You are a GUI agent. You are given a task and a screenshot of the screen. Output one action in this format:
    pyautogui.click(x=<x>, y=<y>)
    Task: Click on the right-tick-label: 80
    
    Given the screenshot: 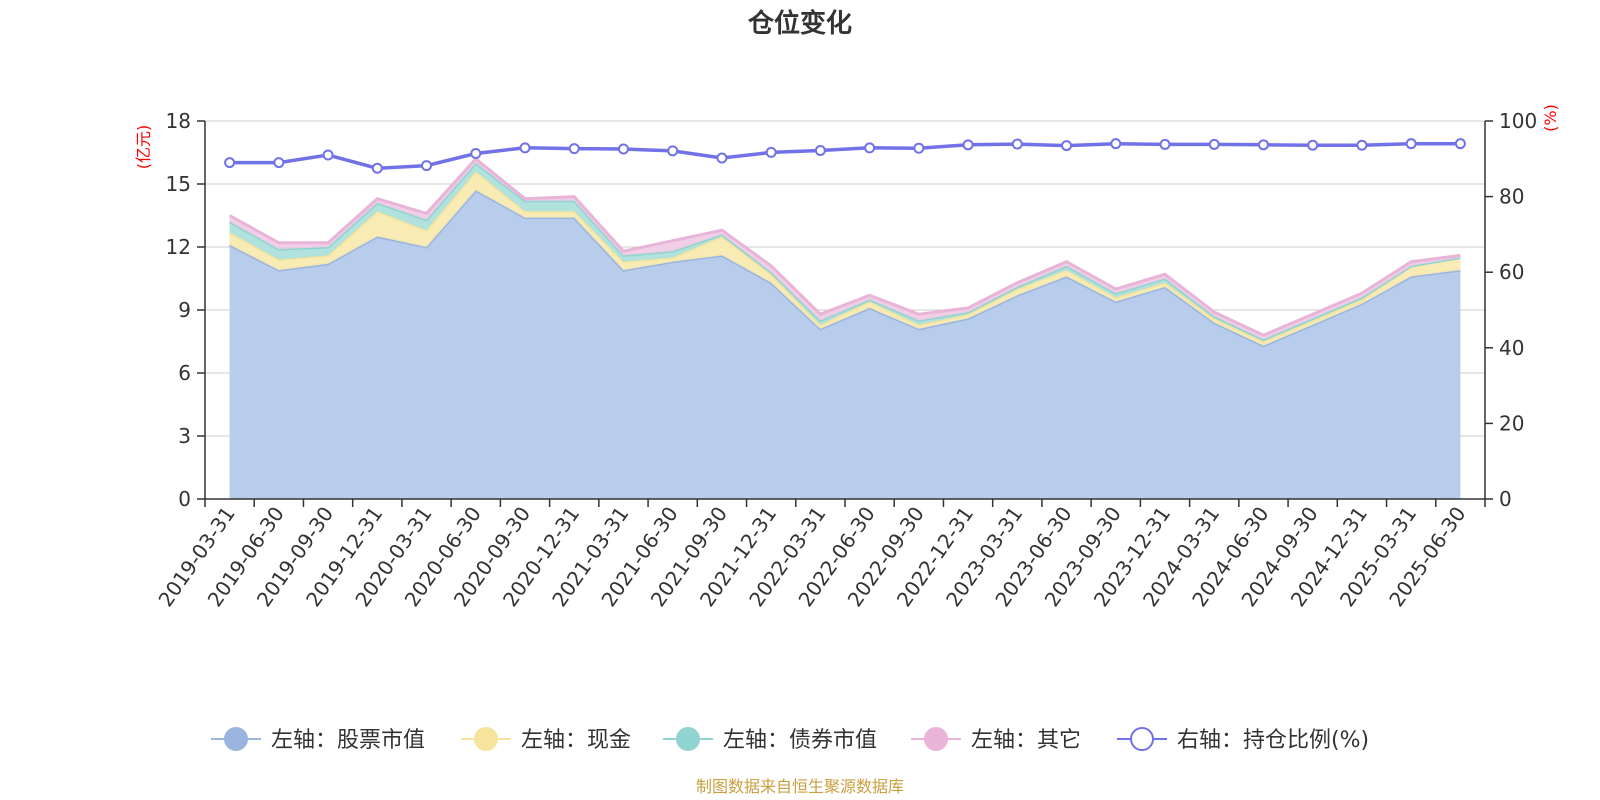 What is the action you would take?
    pyautogui.click(x=1511, y=197)
    